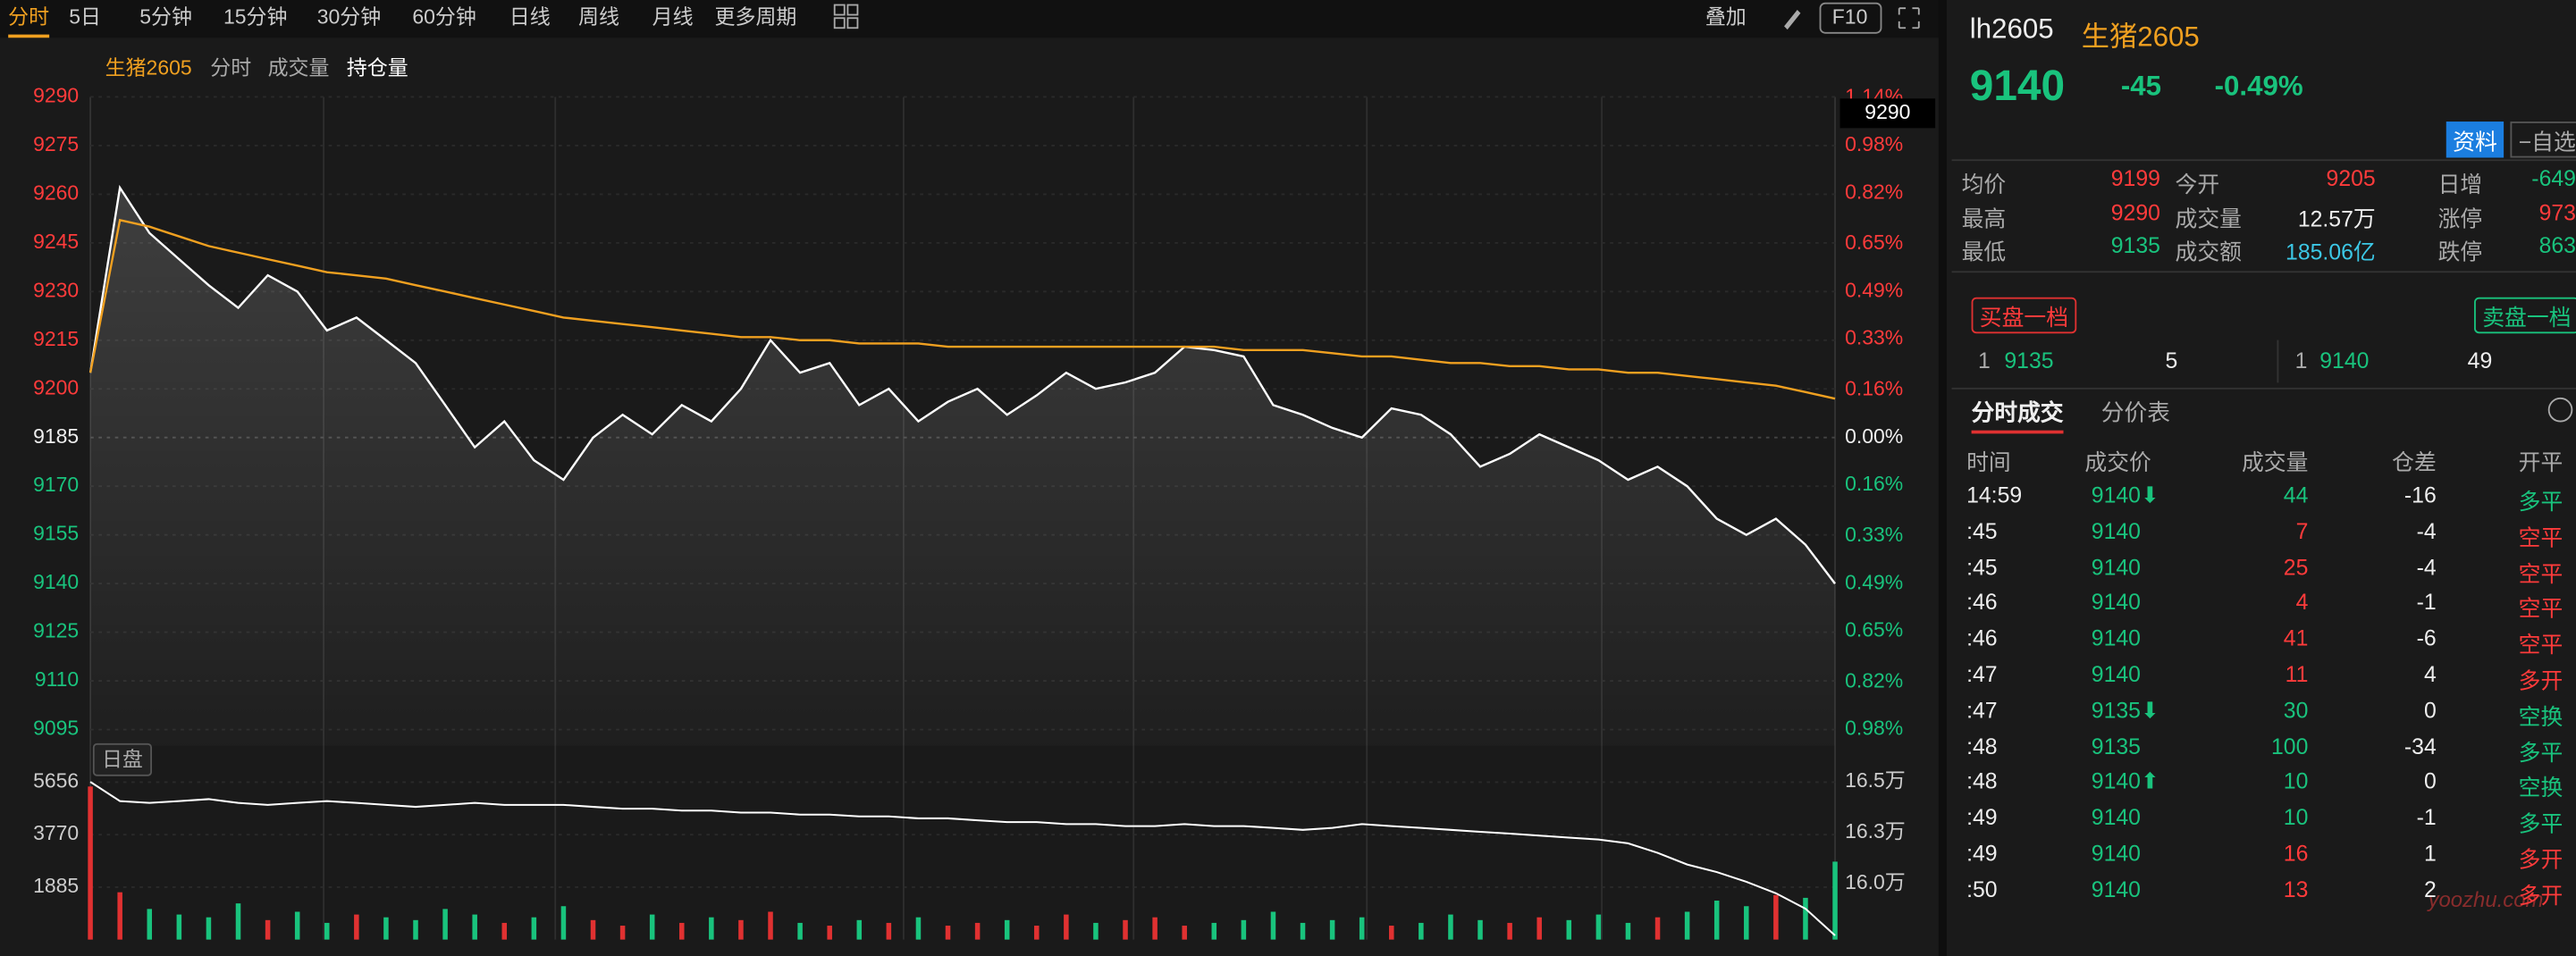  Describe the element at coordinates (673, 16) in the screenshot. I see `period-tab: 月线` at that location.